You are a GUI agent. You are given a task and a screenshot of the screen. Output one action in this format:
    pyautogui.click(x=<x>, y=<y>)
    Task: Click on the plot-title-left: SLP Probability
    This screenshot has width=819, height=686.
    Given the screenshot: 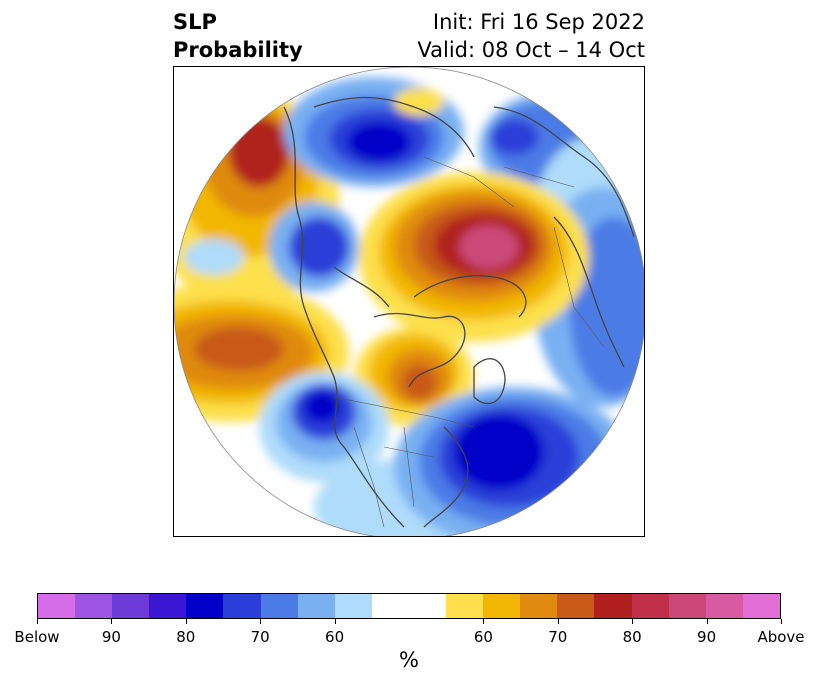 What is the action you would take?
    pyautogui.click(x=238, y=36)
    